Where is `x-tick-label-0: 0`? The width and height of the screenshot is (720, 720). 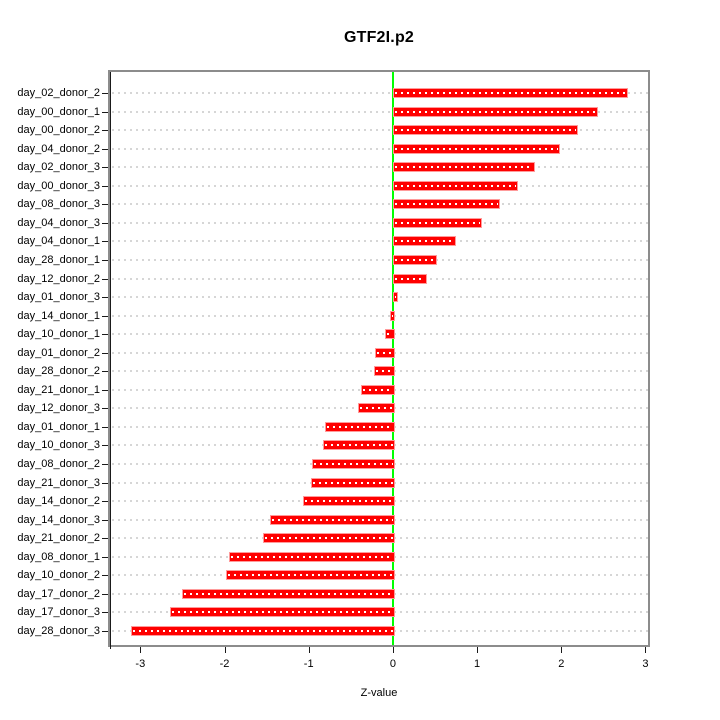
x-tick-label-0: 0 is located at coordinates (392, 664).